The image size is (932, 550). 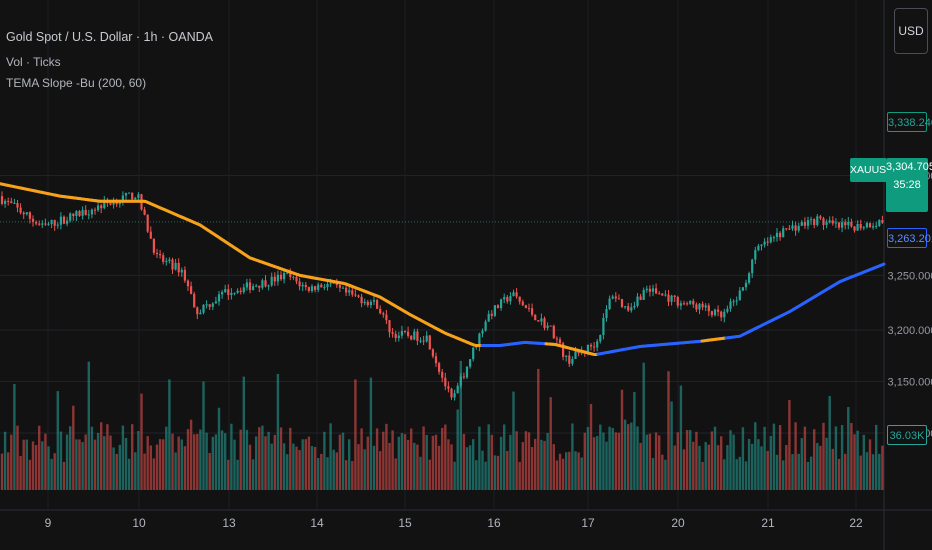 I want to click on x-axis-tick-label: 16, so click(x=494, y=523).